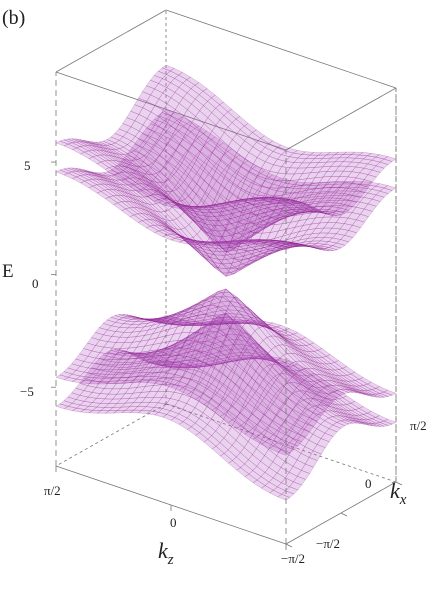 The image size is (436, 590). I want to click on z-tick-label: 5, so click(27, 165).